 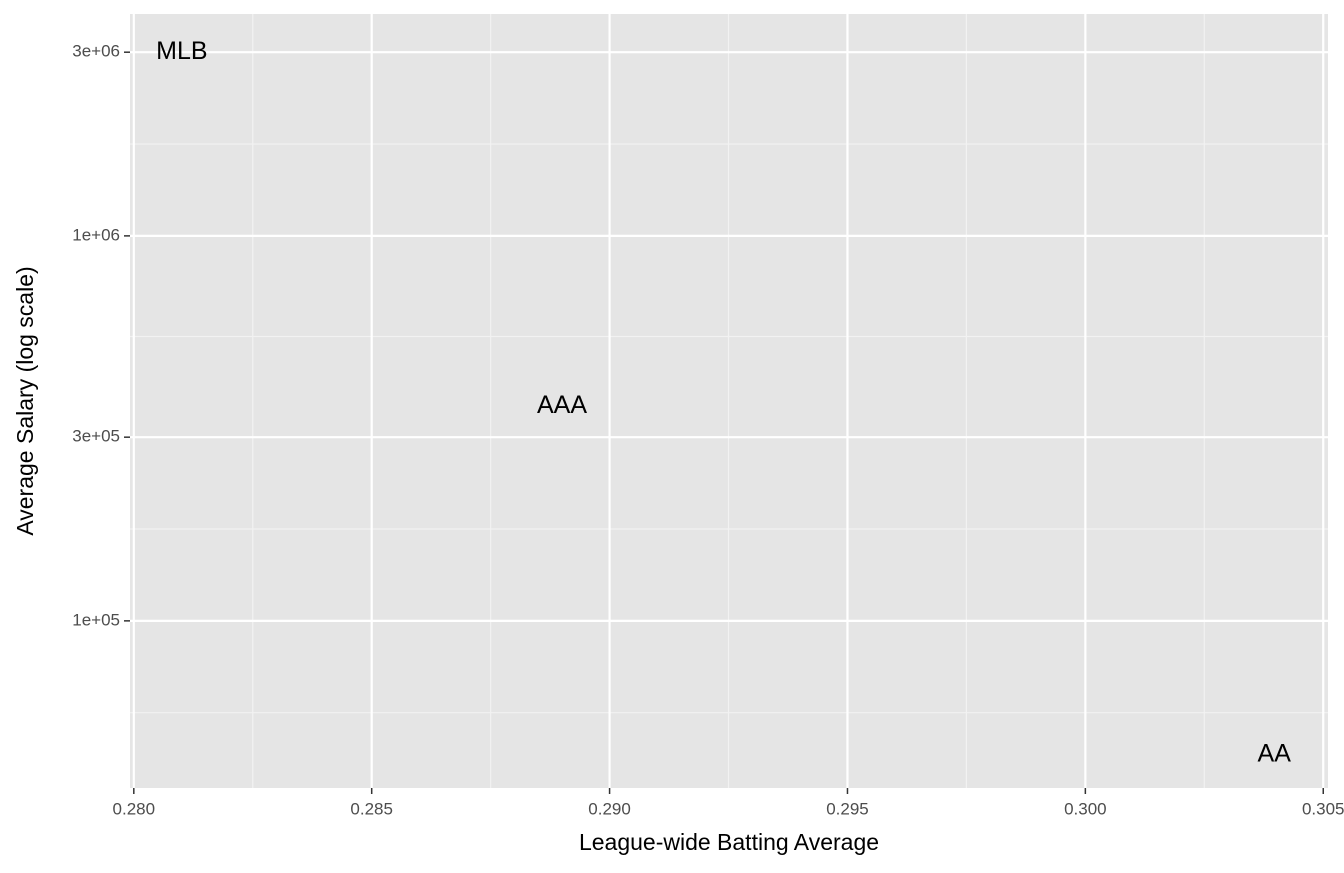 What do you see at coordinates (1323, 808) in the screenshot?
I see `x-tick-label: 0.305` at bounding box center [1323, 808].